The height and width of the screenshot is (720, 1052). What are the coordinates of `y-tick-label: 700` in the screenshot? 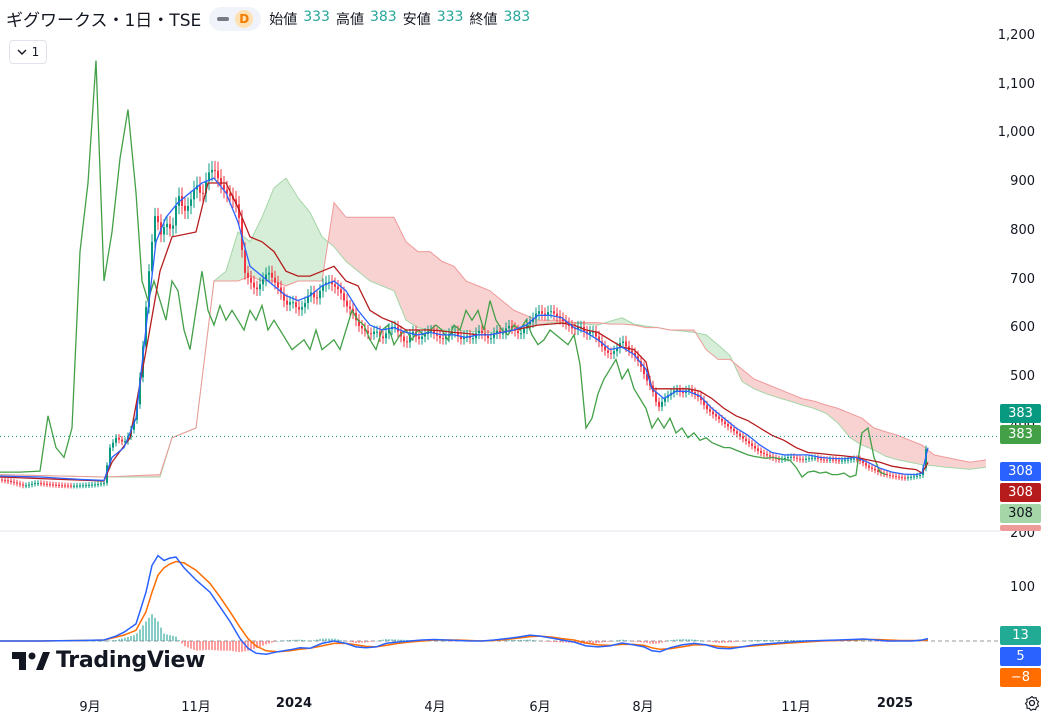 It's located at (1022, 279).